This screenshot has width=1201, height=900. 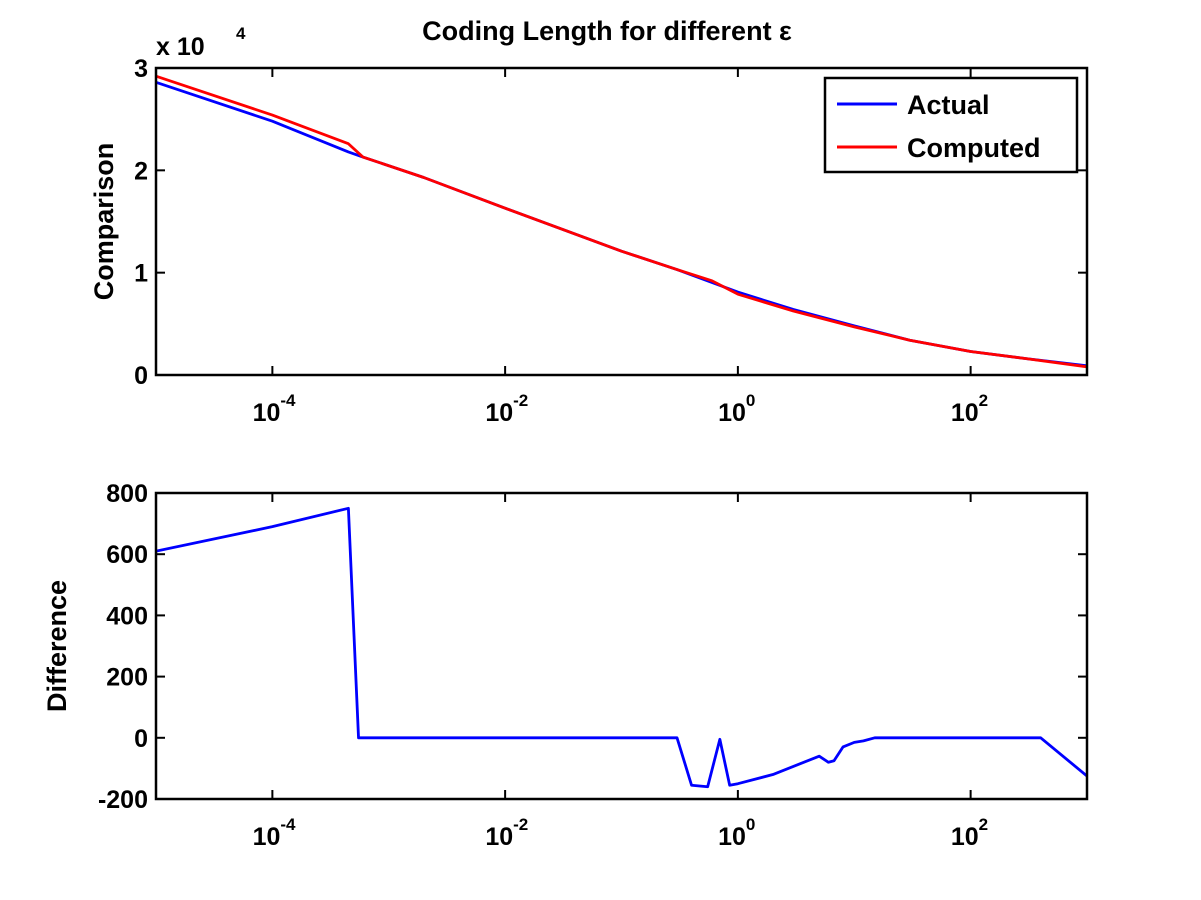 I want to click on y-tick-label: 3, so click(x=141, y=69).